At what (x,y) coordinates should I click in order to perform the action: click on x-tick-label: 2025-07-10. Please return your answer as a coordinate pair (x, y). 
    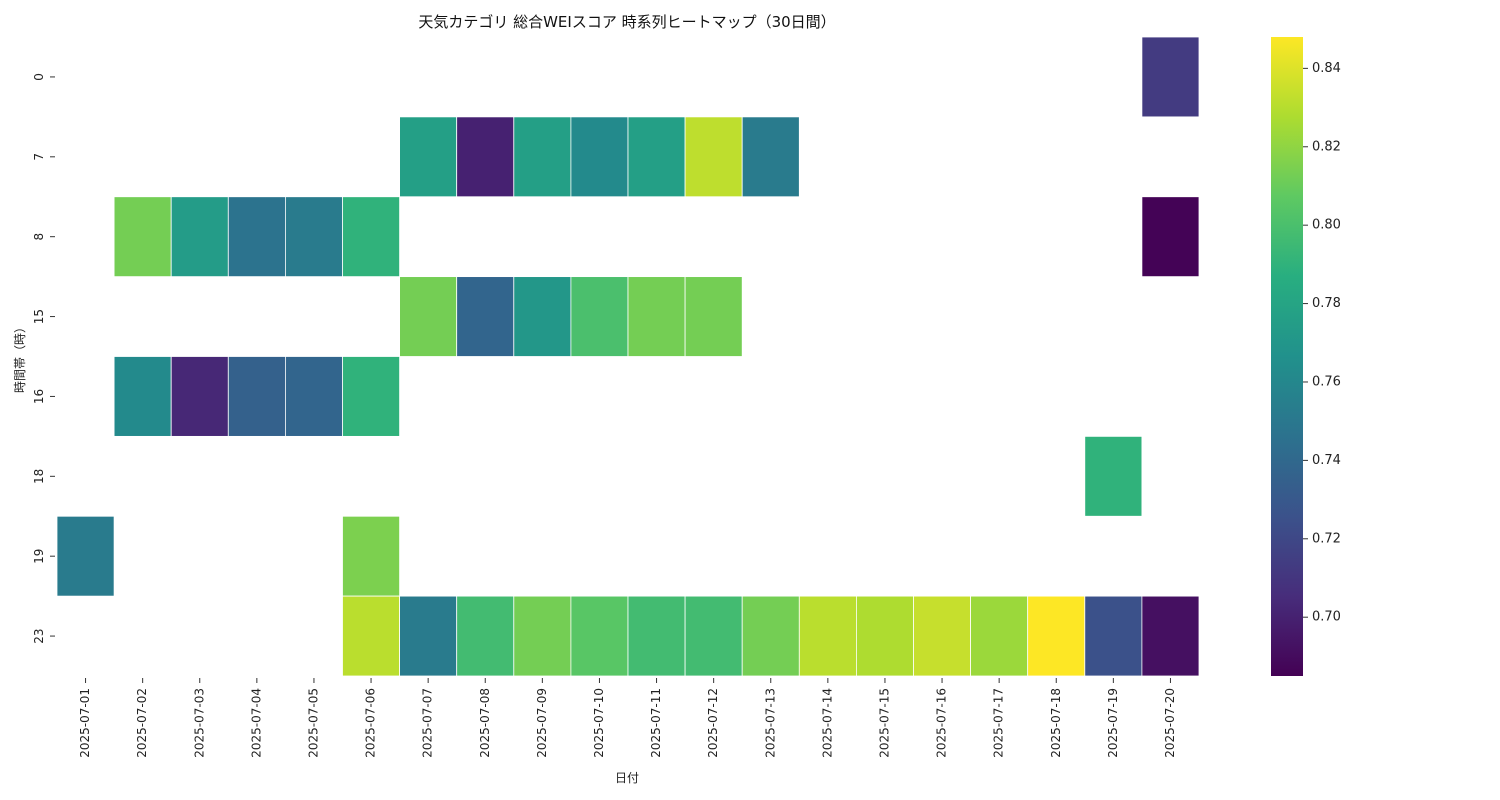
    Looking at the image, I should click on (599, 723).